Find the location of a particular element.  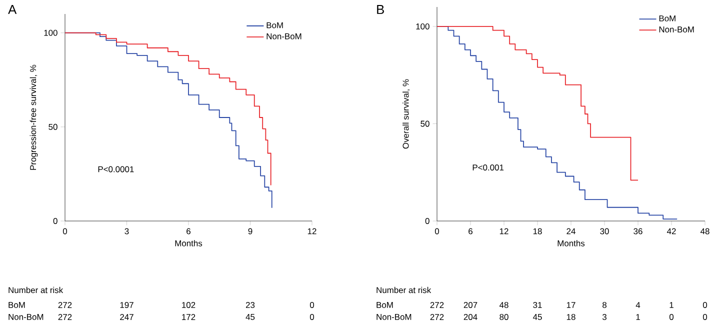

text: 8 is located at coordinates (604, 305).